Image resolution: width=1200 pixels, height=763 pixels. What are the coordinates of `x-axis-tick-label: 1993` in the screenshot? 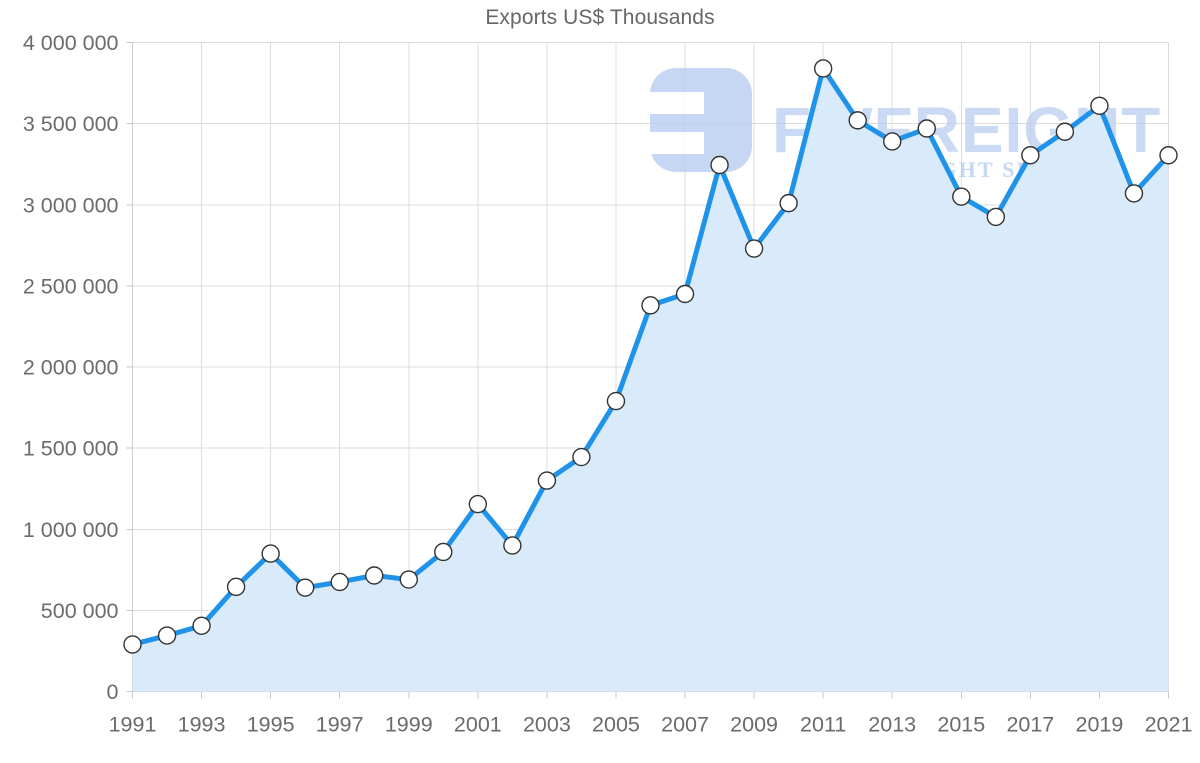 It's located at (202, 725).